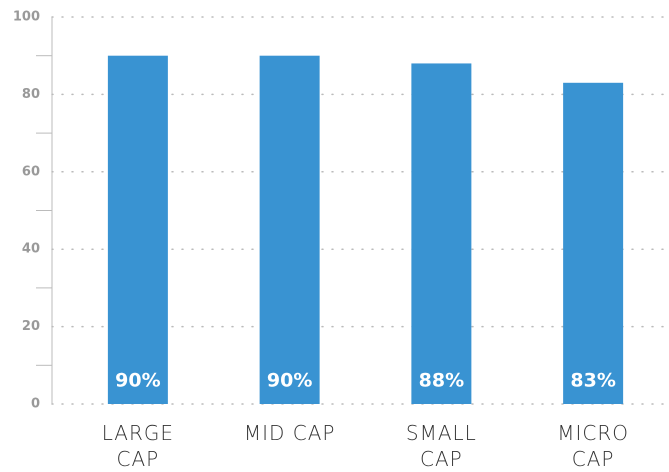  Describe the element at coordinates (441, 446) in the screenshot. I see `x-tick-label: SMALL CAP` at that location.